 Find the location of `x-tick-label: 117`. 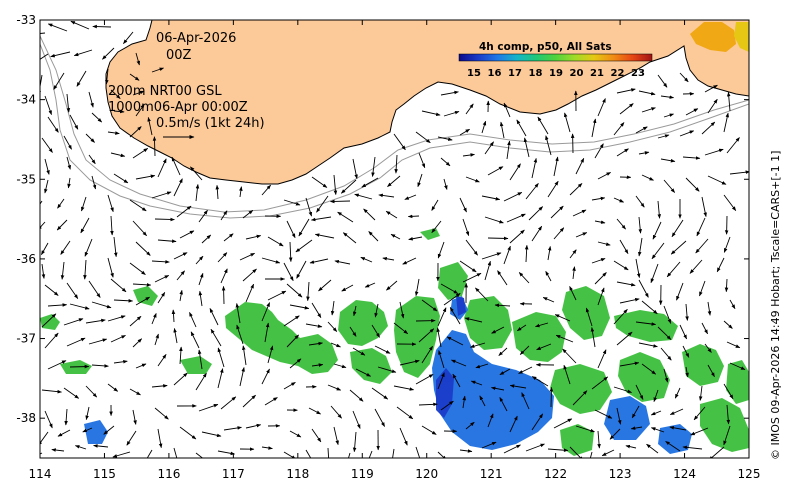

x-tick-label: 117 is located at coordinates (233, 474).